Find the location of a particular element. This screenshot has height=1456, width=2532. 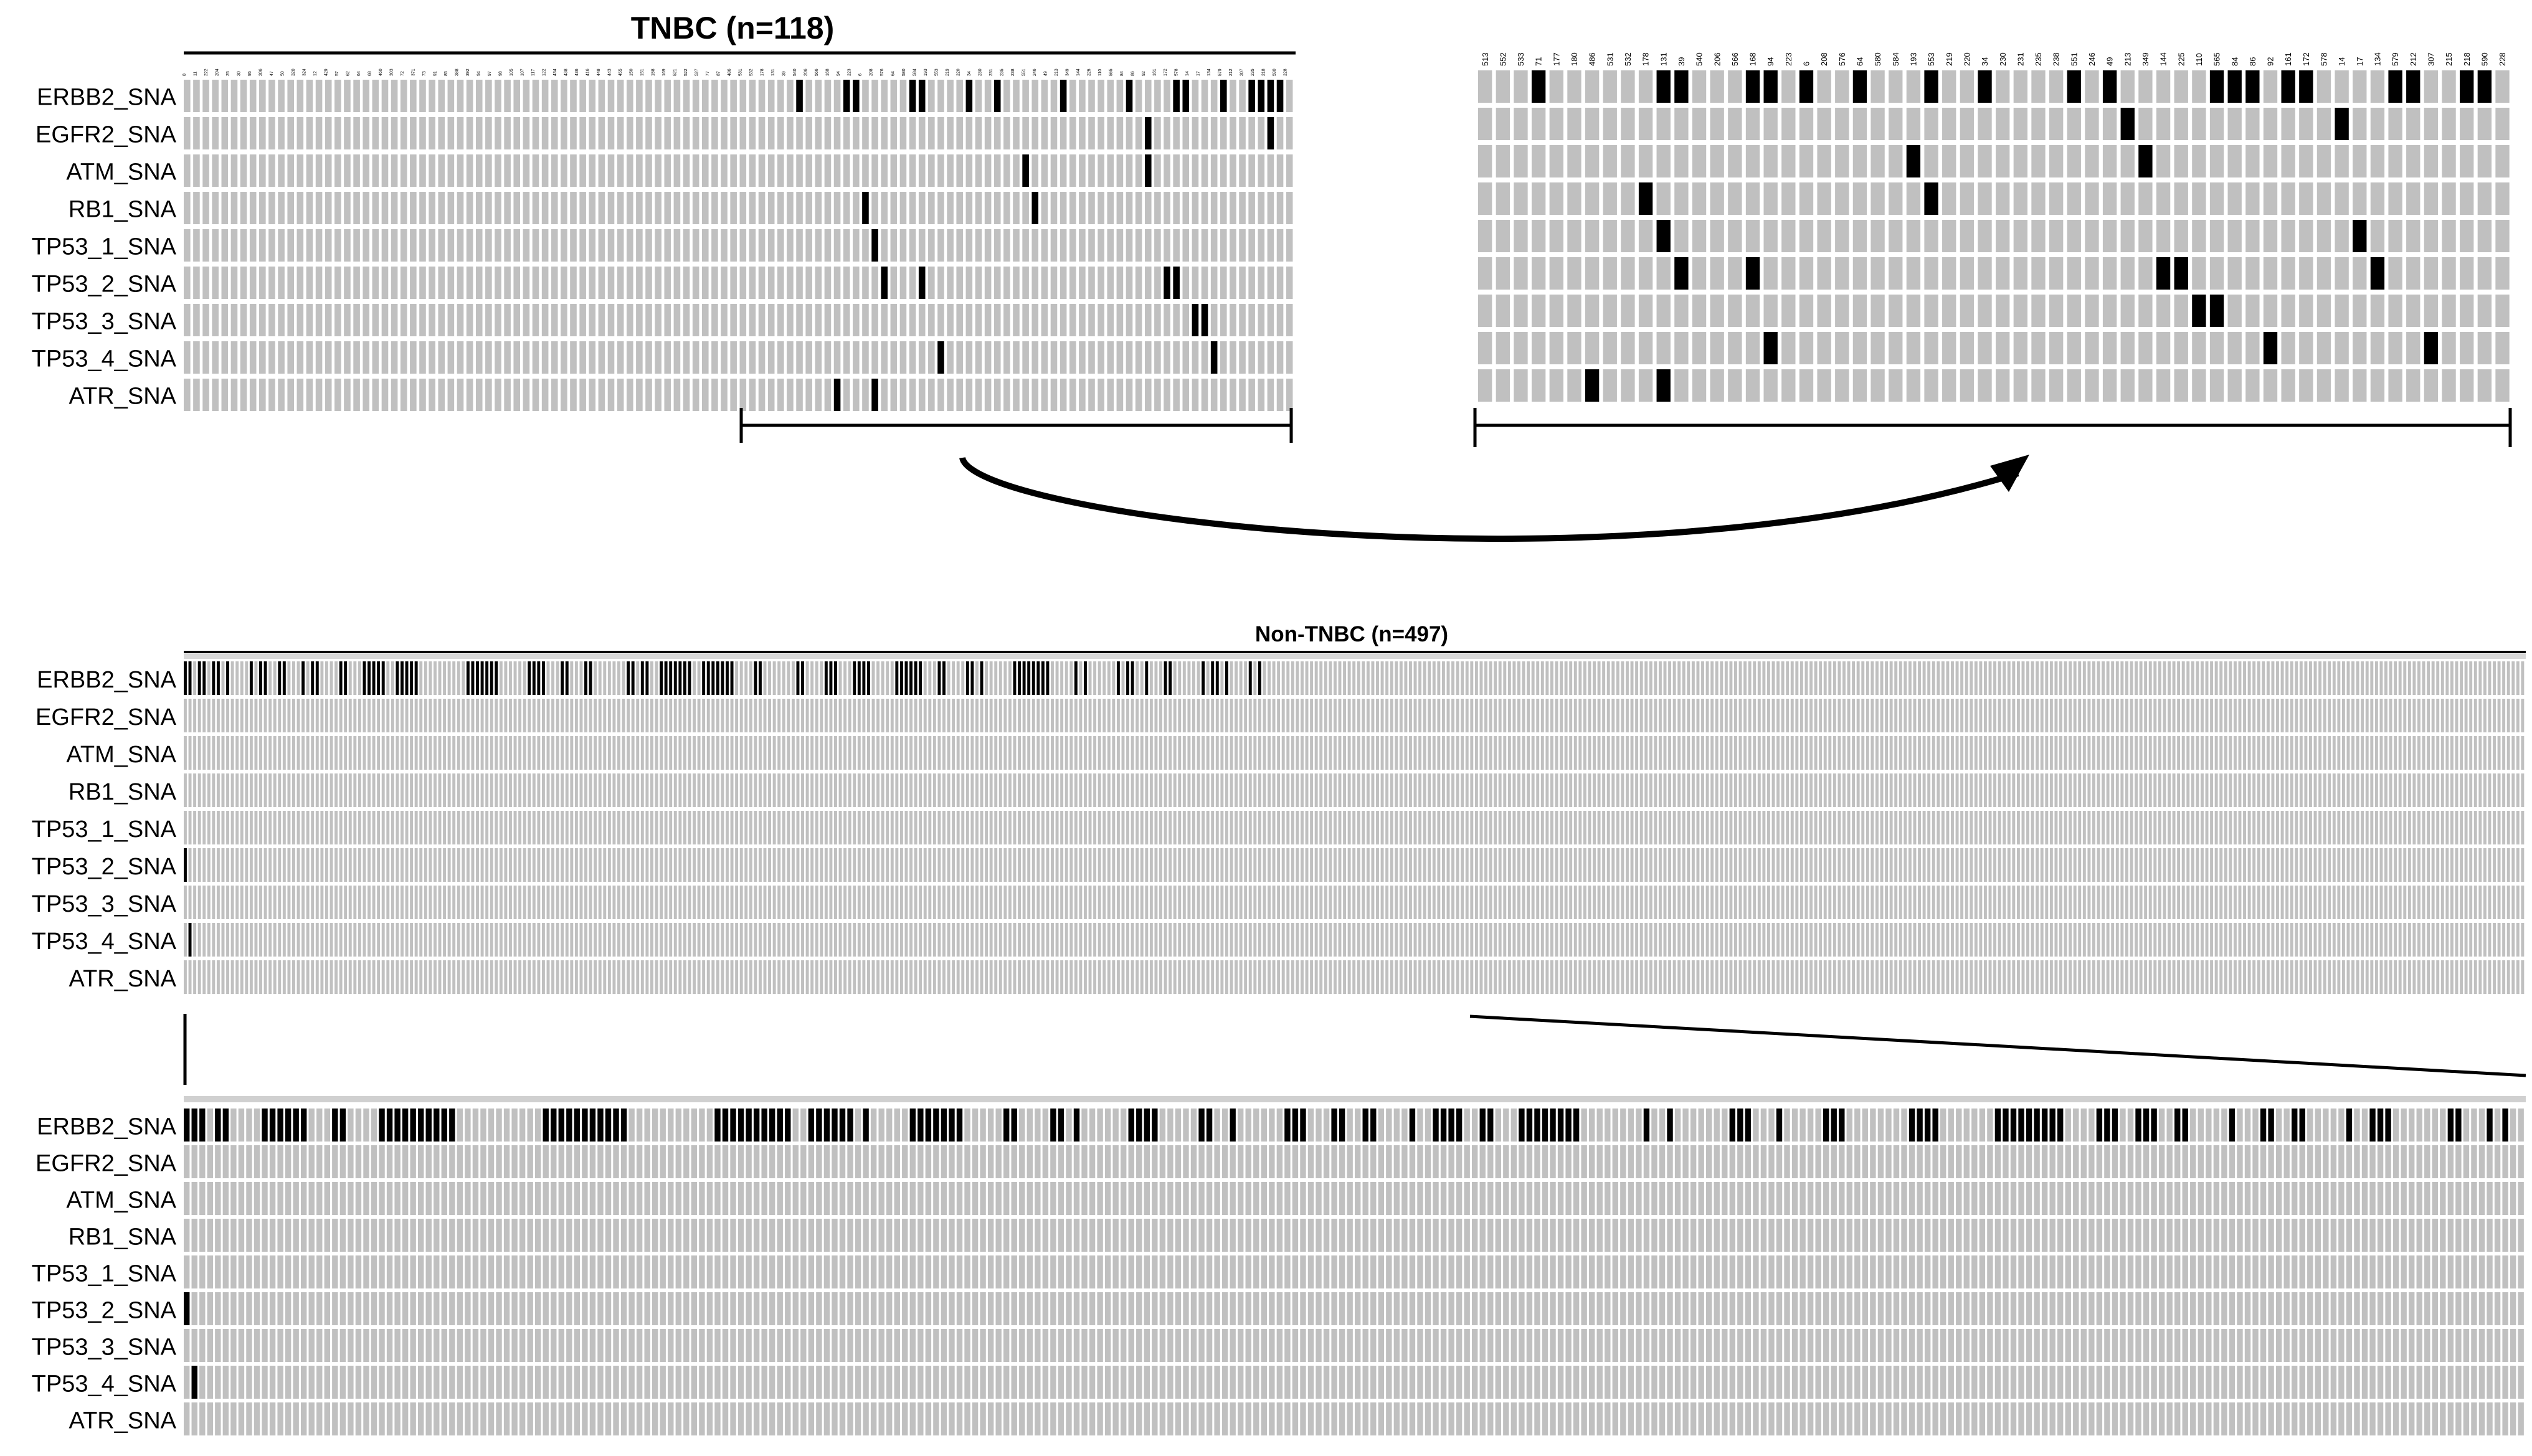

tnbc-sample-id: 223 is located at coordinates (850, 73).